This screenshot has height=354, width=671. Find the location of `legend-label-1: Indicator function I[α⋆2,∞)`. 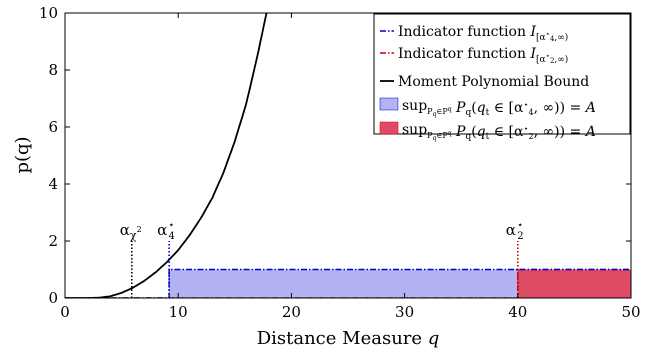

legend-label-1: Indicator function I[α⋆2,∞) is located at coordinates (483, 55).